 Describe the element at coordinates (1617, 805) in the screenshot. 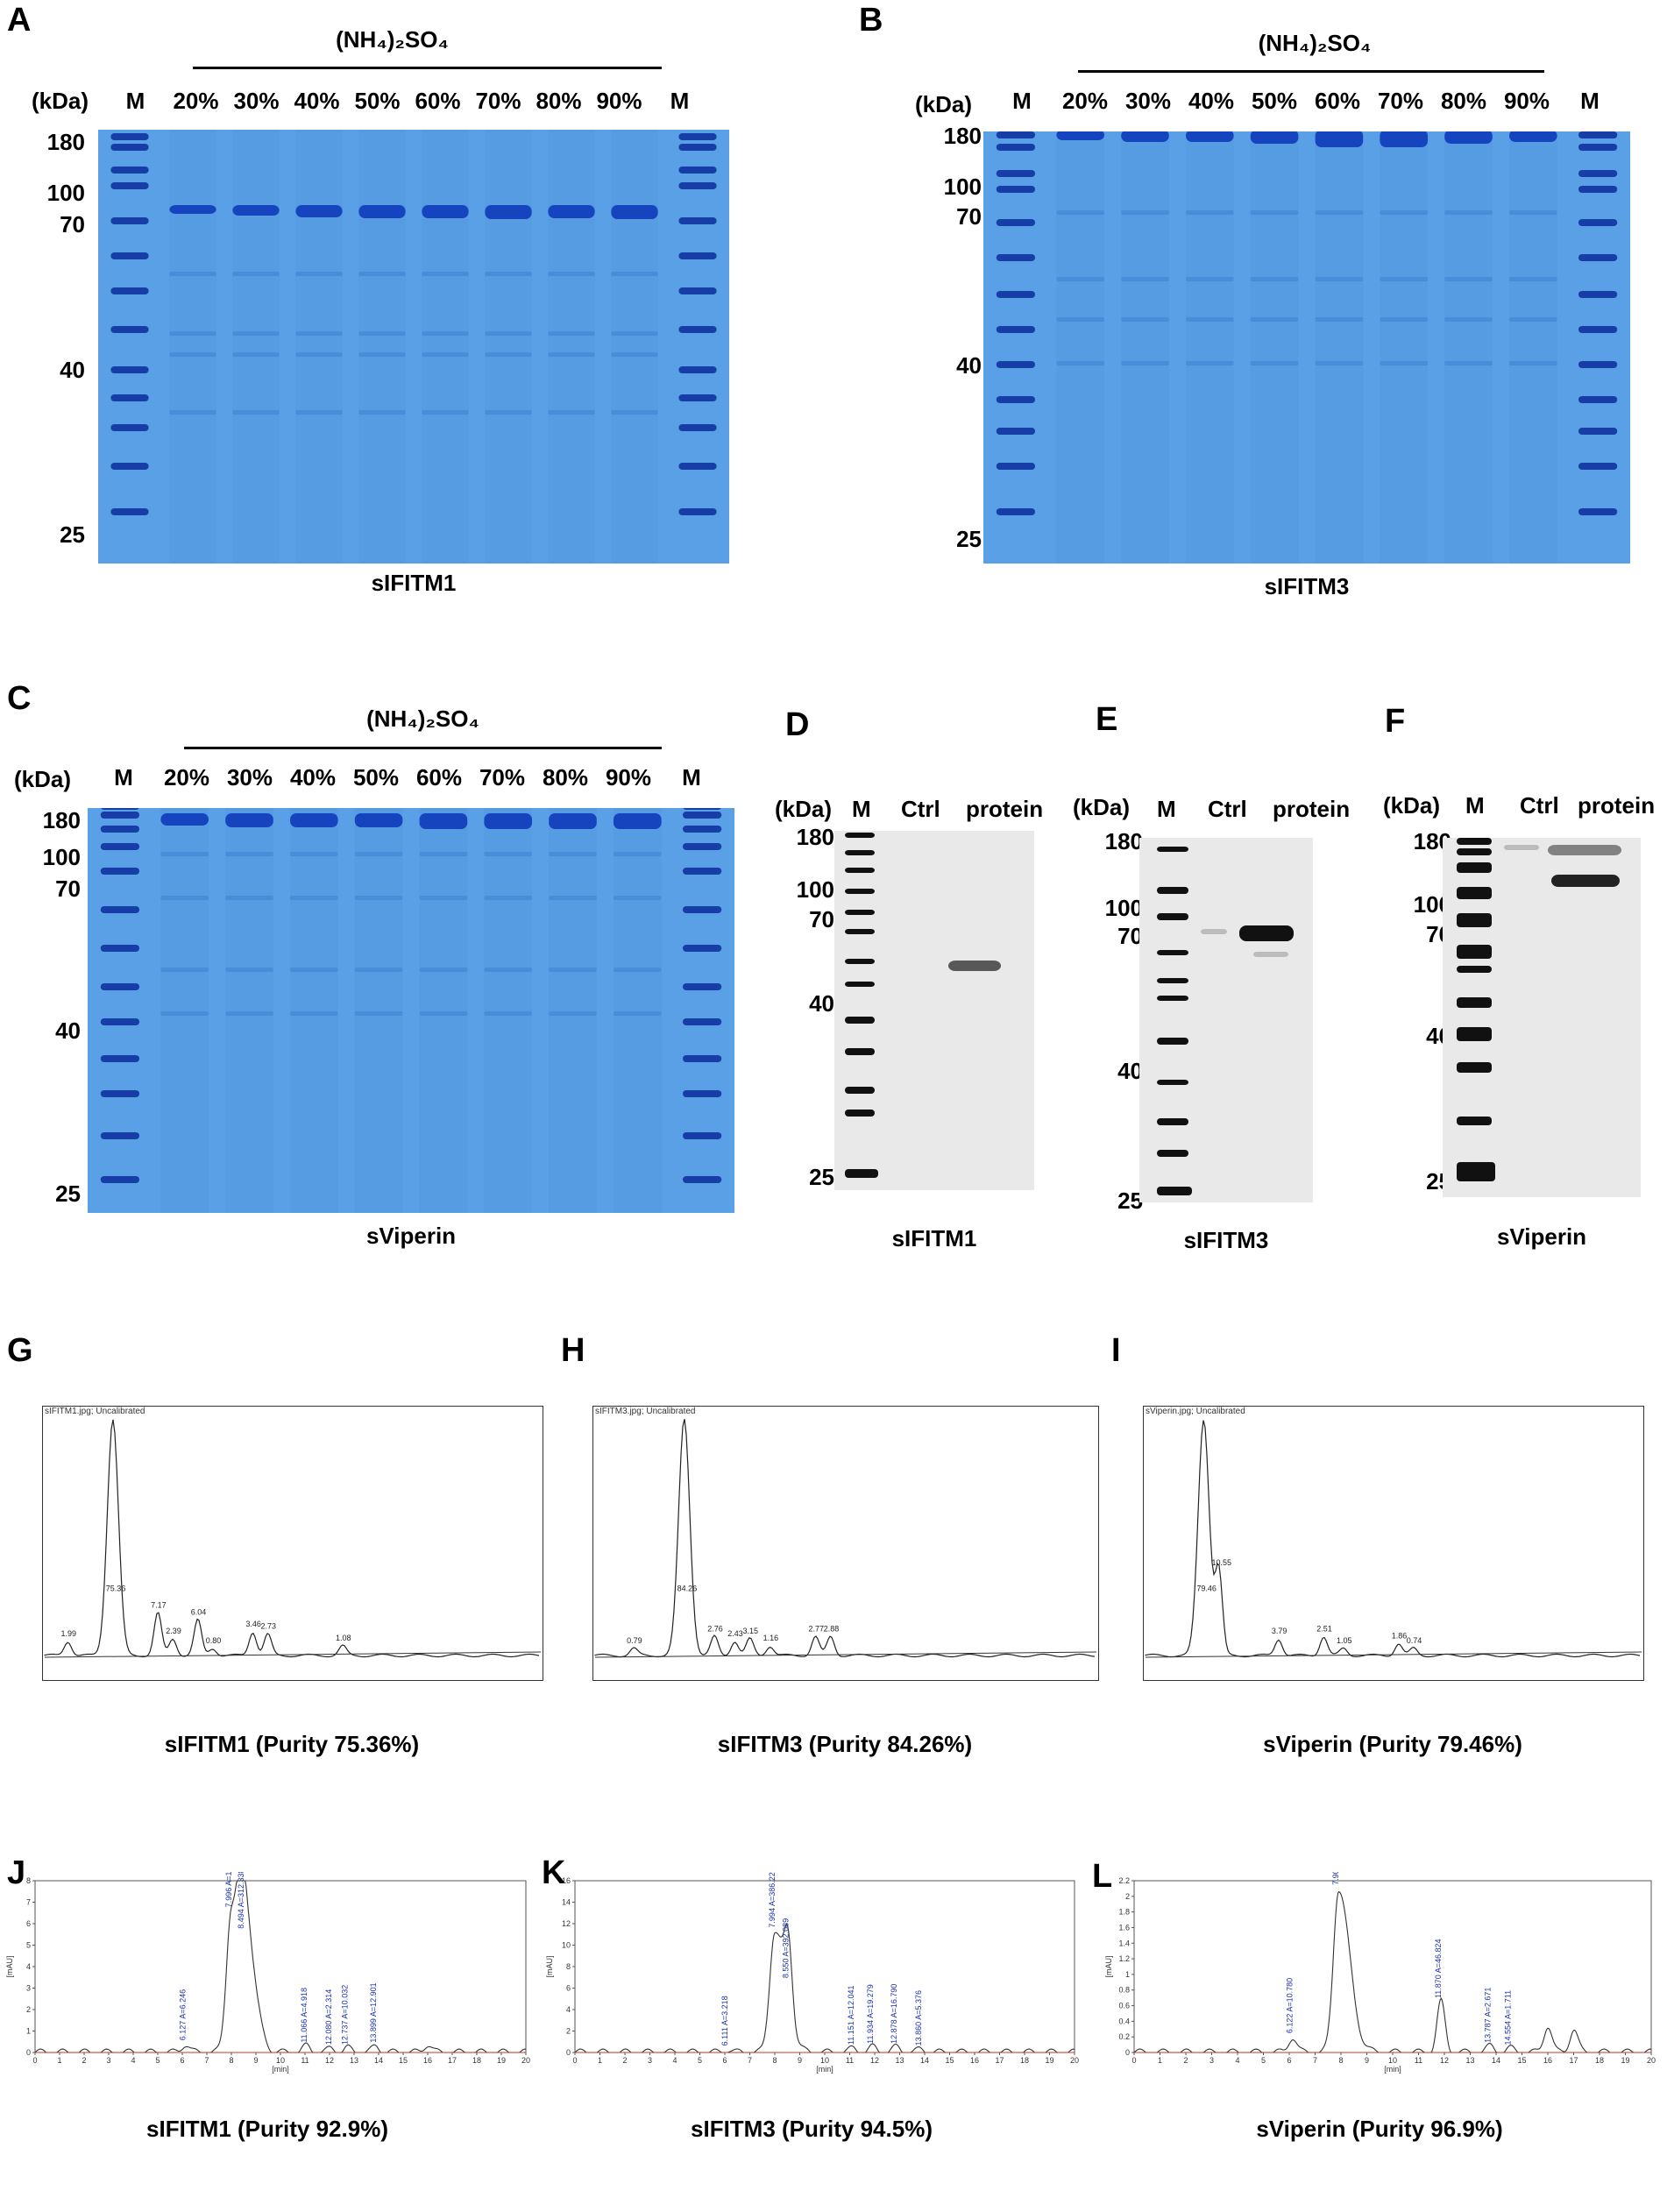

I see `lane-protein-f: protein` at that location.